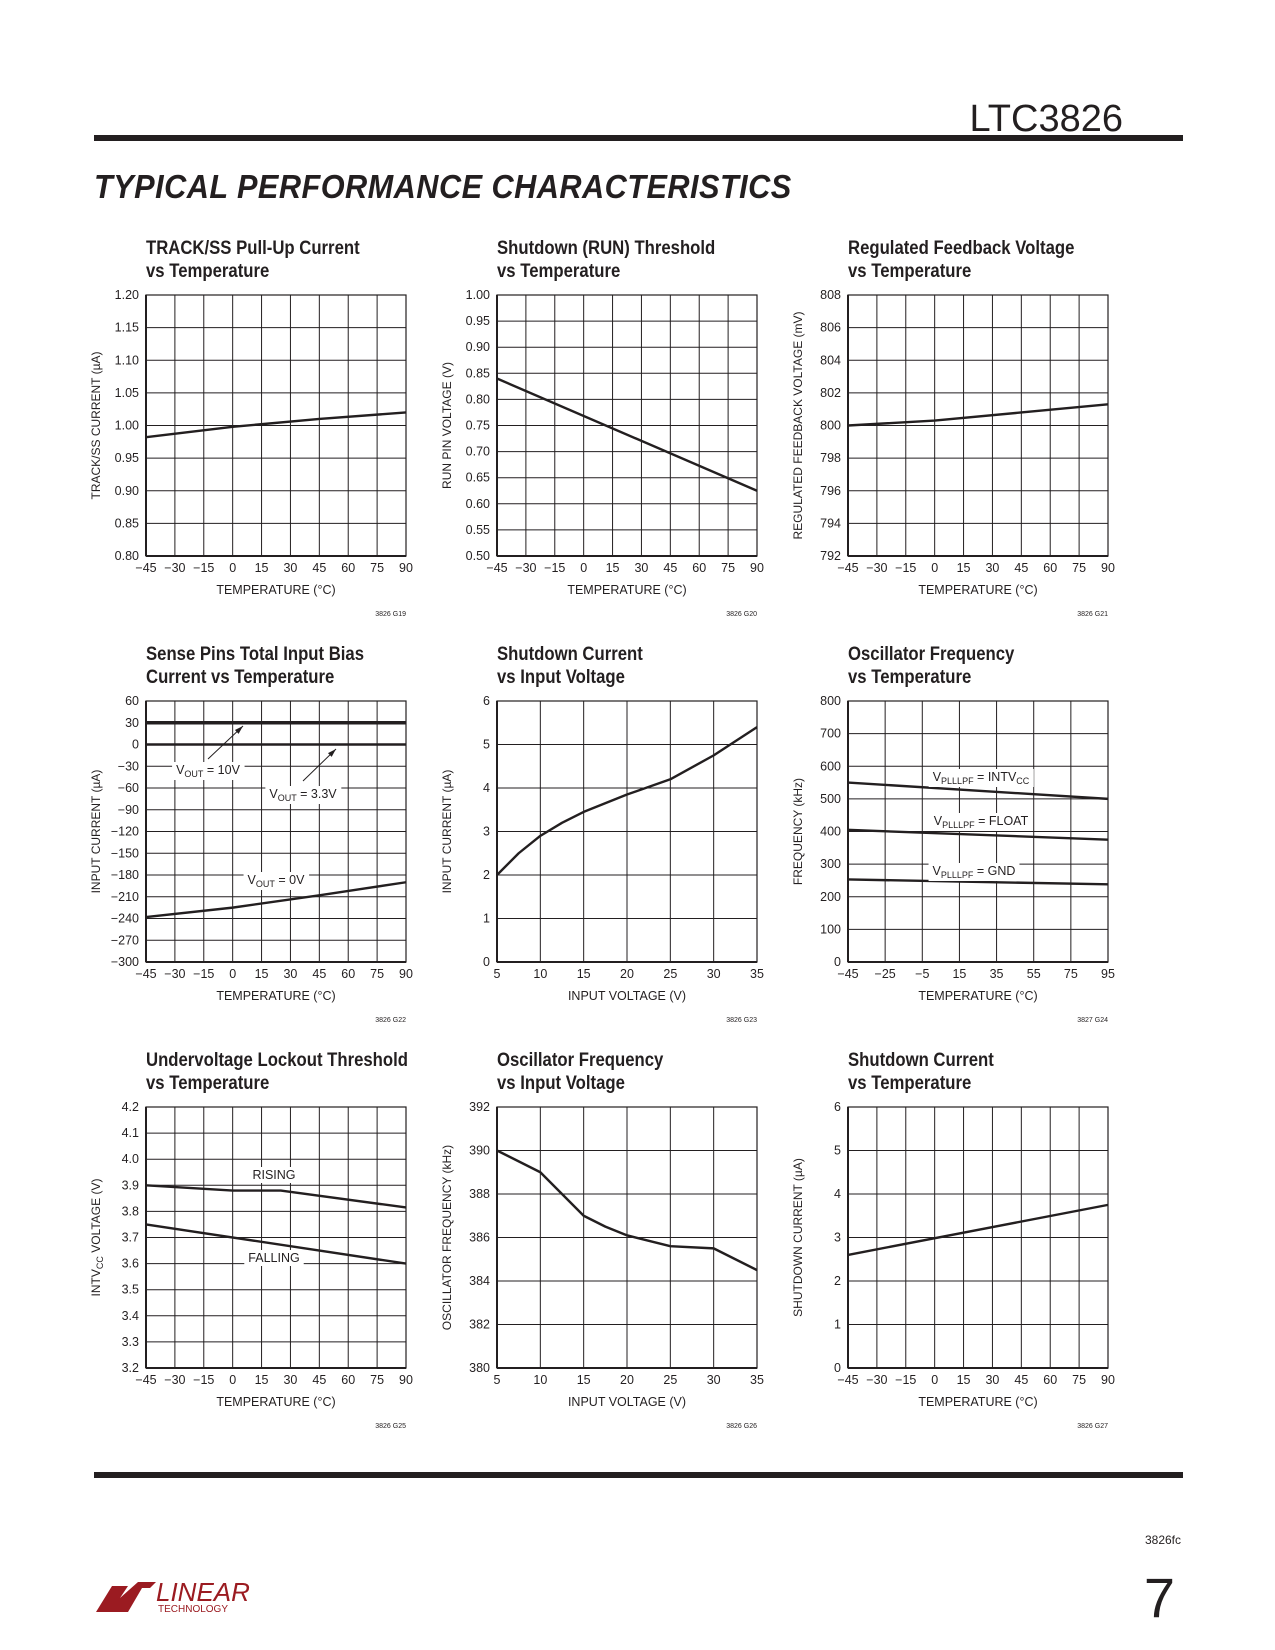  I want to click on annotation-label-part: = 3.3V, so click(317, 794).